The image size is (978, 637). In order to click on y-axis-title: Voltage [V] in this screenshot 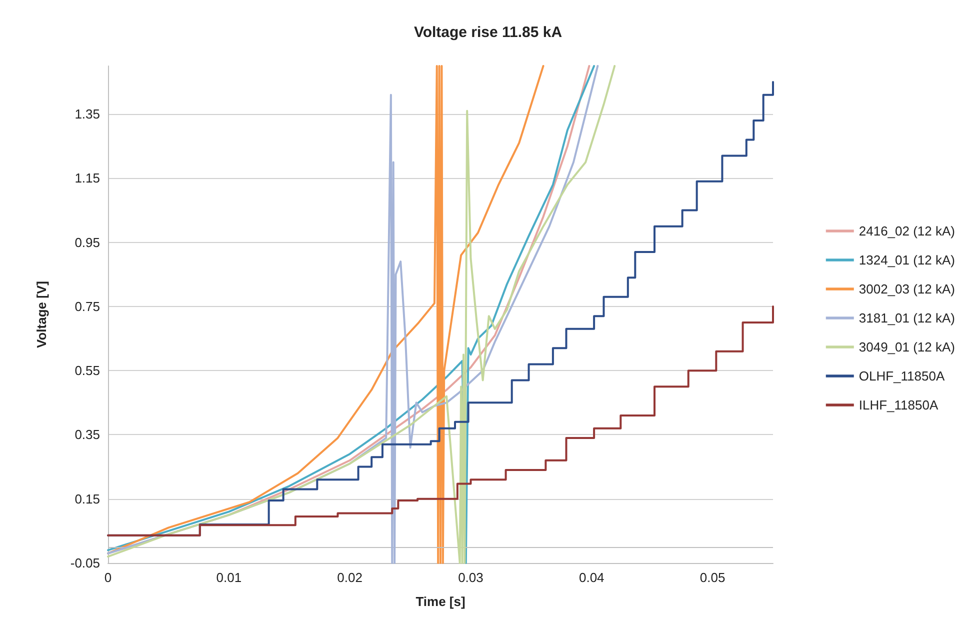, I will do `click(41, 314)`.